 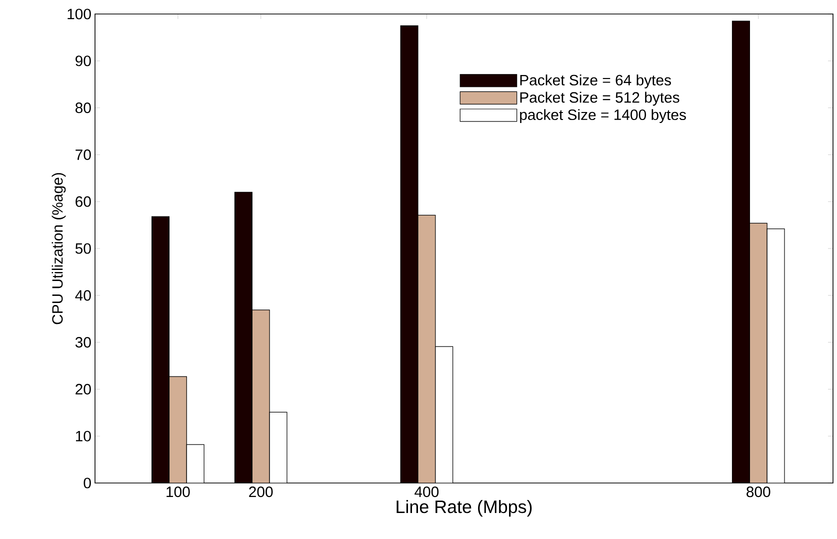 I want to click on legend-label: Packet Size = 512 bytes, so click(x=600, y=99).